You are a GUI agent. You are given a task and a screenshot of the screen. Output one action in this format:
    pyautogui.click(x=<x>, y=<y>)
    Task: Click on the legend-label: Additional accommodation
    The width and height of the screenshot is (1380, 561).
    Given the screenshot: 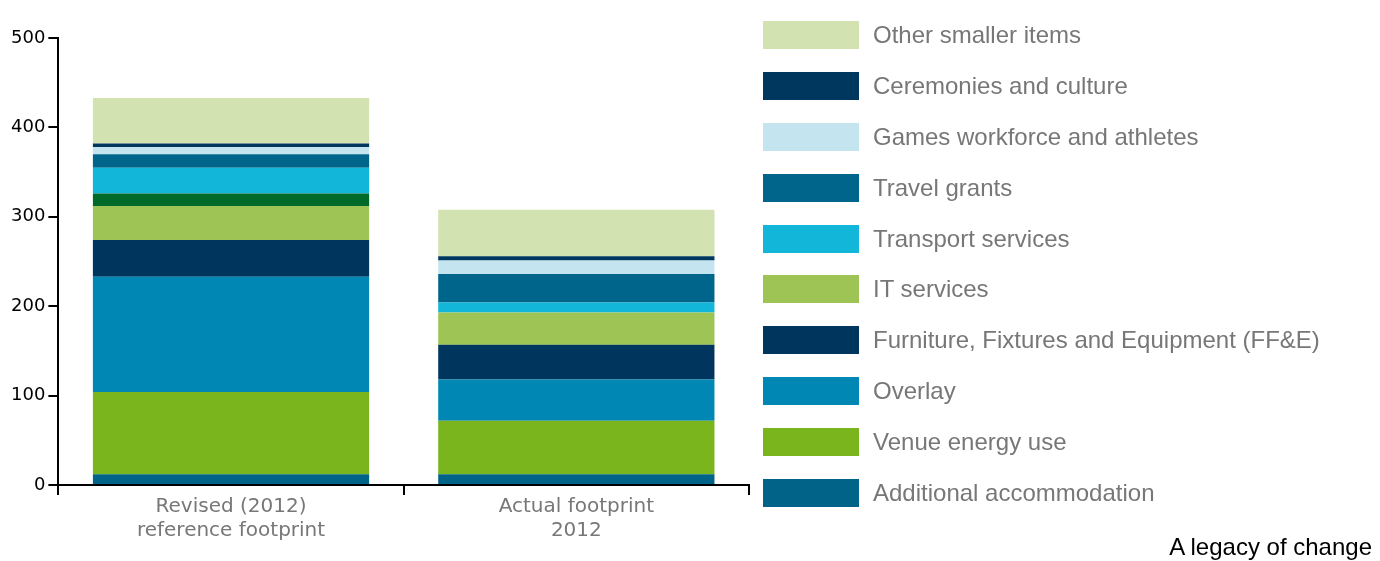 What is the action you would take?
    pyautogui.click(x=1014, y=492)
    